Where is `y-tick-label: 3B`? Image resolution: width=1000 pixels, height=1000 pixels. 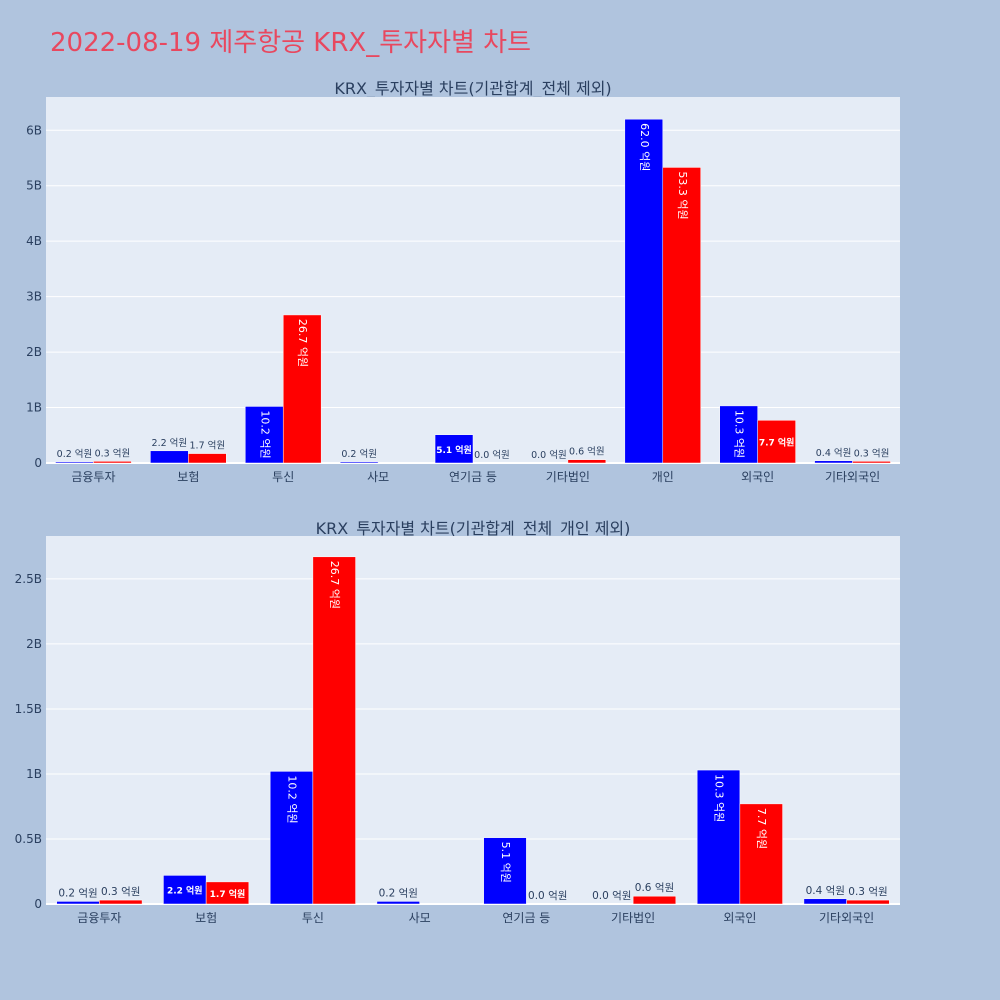 y-tick-label: 3B is located at coordinates (34, 297).